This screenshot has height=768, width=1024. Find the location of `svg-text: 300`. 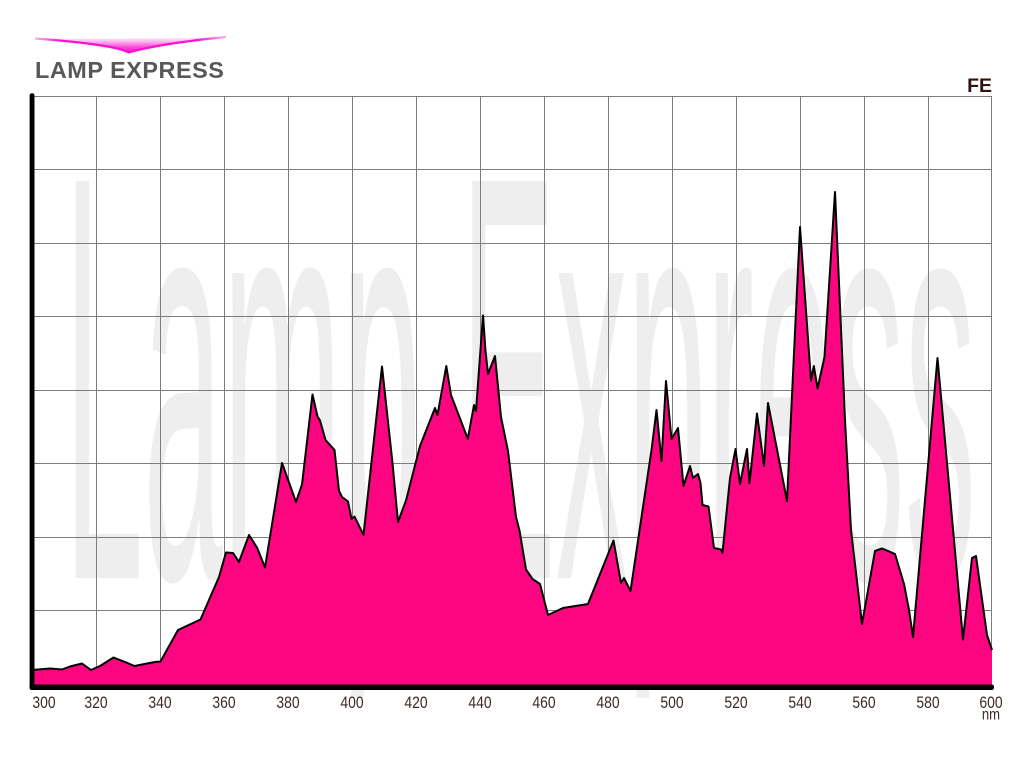

svg-text: 300 is located at coordinates (44, 703).